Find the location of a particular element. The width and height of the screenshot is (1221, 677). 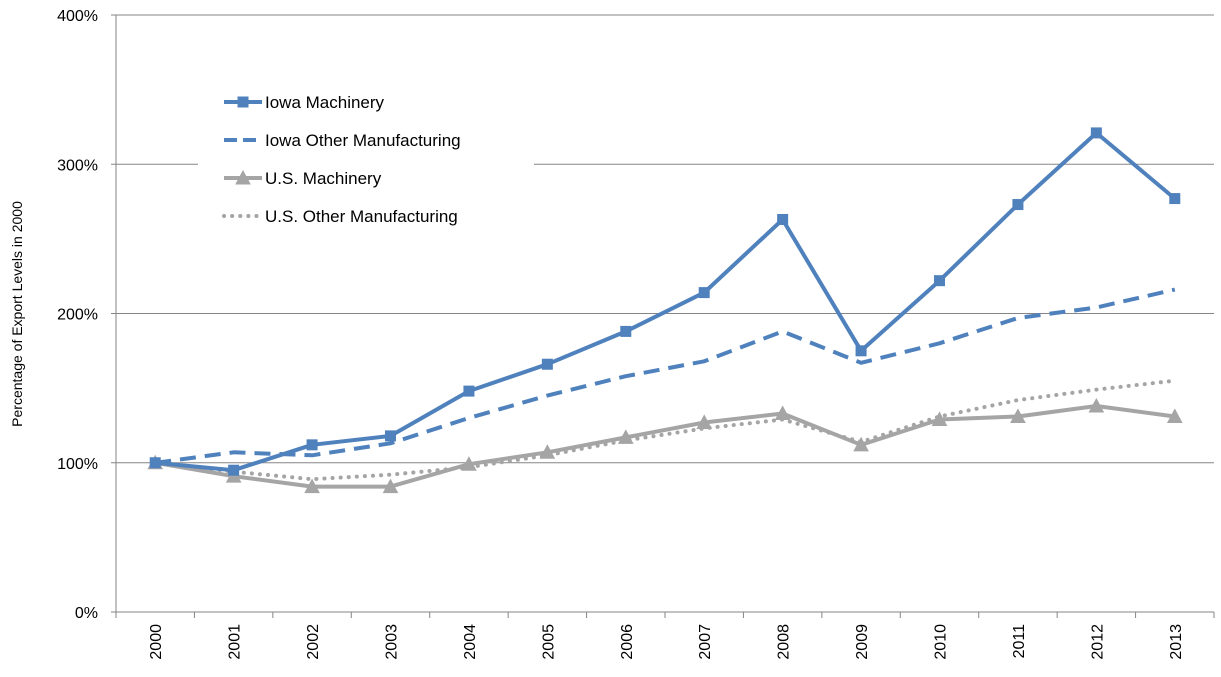

y-tick-label: 400% is located at coordinates (77, 16).